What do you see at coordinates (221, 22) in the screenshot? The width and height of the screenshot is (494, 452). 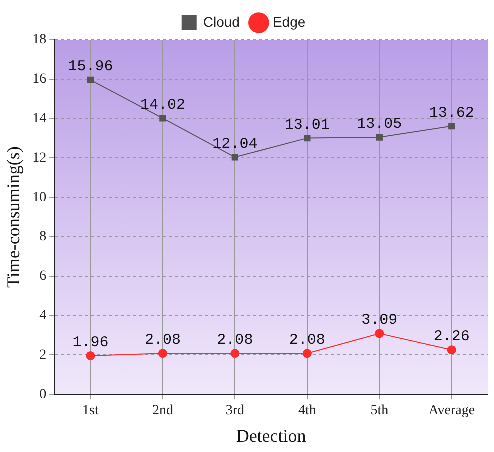 I see `legend-label: Cloud` at bounding box center [221, 22].